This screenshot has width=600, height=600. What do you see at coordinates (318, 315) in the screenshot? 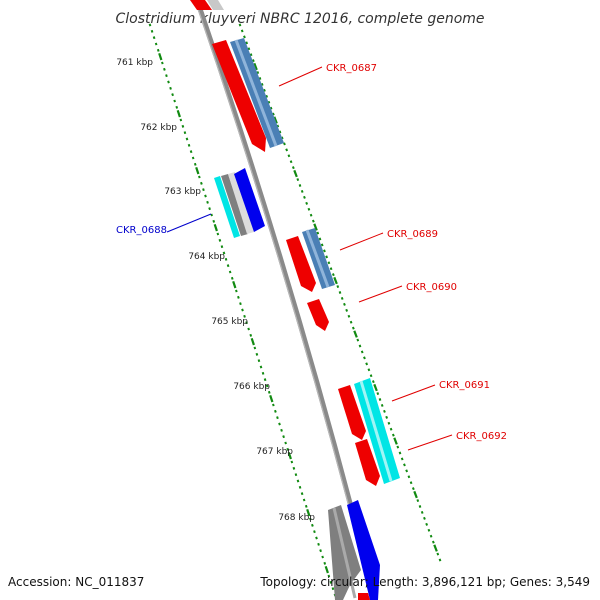
I see `gene-bar-0690-red` at bounding box center [318, 315].